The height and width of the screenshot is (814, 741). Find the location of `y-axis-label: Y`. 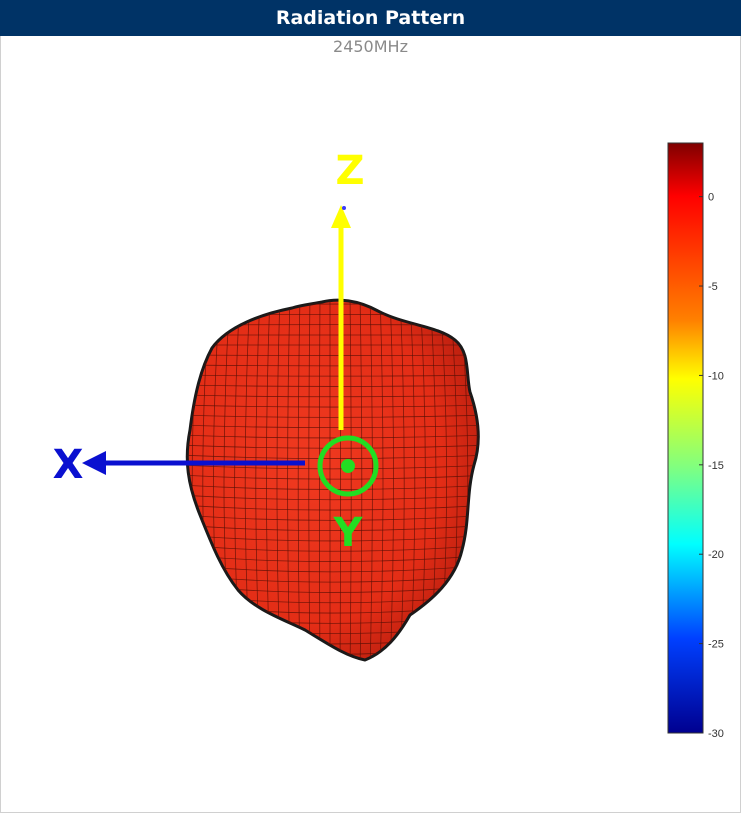

y-axis-label: Y is located at coordinates (348, 533).